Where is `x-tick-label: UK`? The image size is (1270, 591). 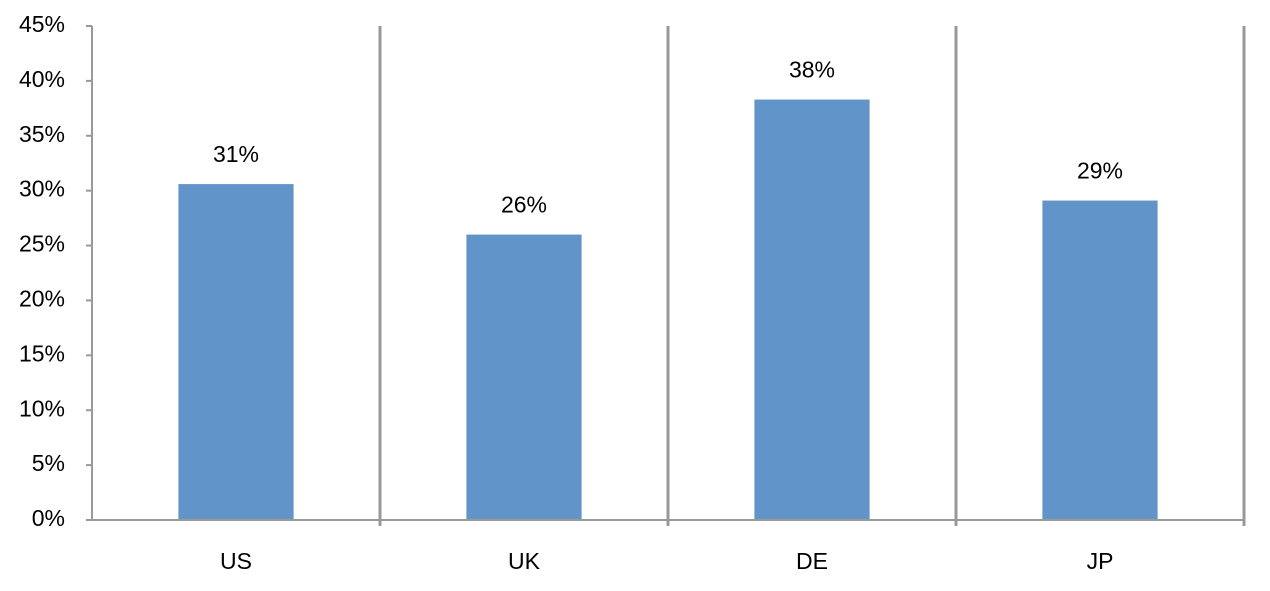 x-tick-label: UK is located at coordinates (524, 561).